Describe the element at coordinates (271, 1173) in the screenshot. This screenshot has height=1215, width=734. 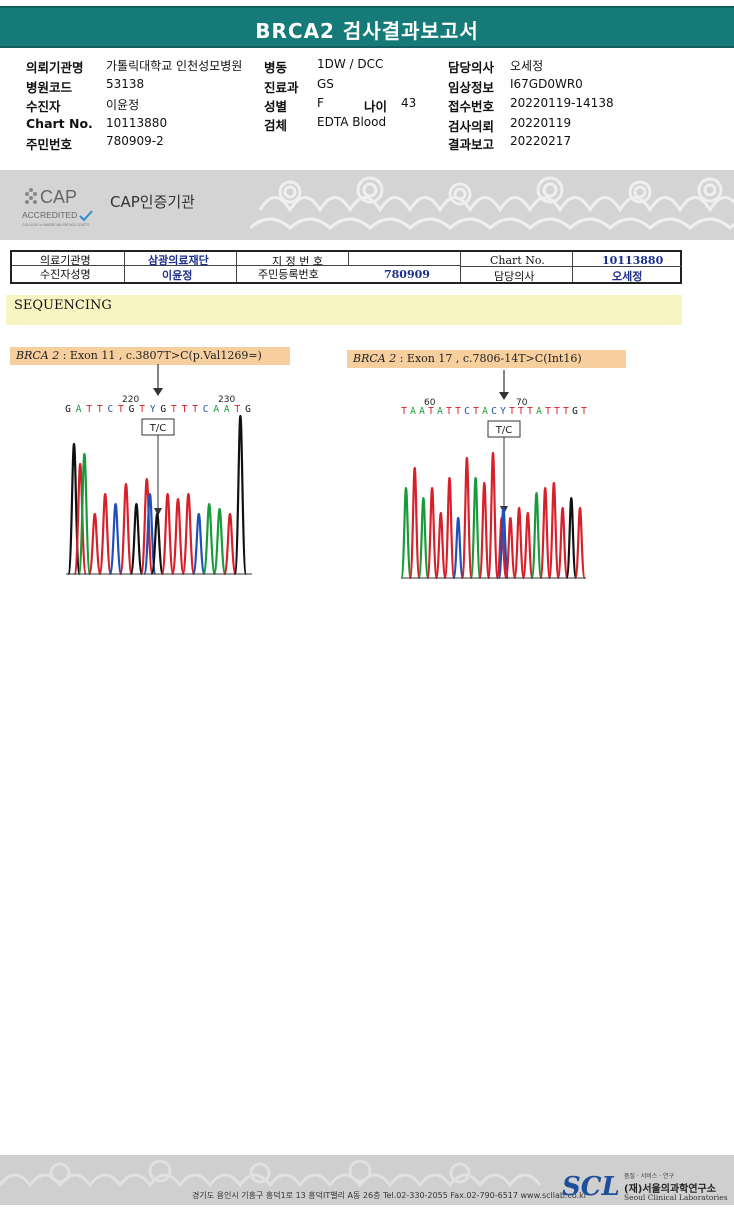
I see `footer-cloud-pattern` at that location.